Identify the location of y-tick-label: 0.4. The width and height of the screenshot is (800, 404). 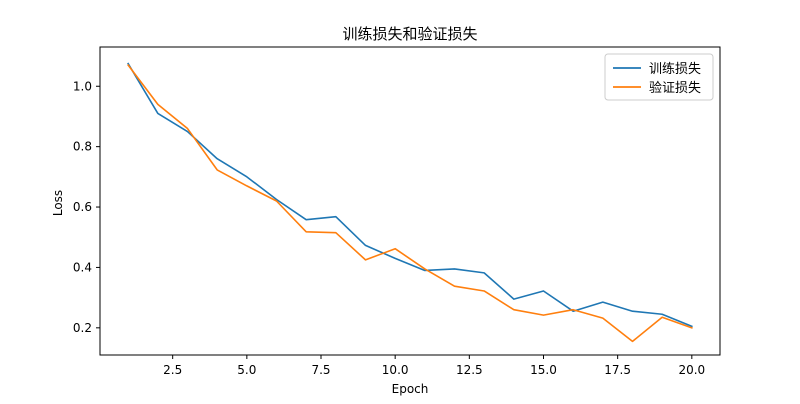
(82, 267).